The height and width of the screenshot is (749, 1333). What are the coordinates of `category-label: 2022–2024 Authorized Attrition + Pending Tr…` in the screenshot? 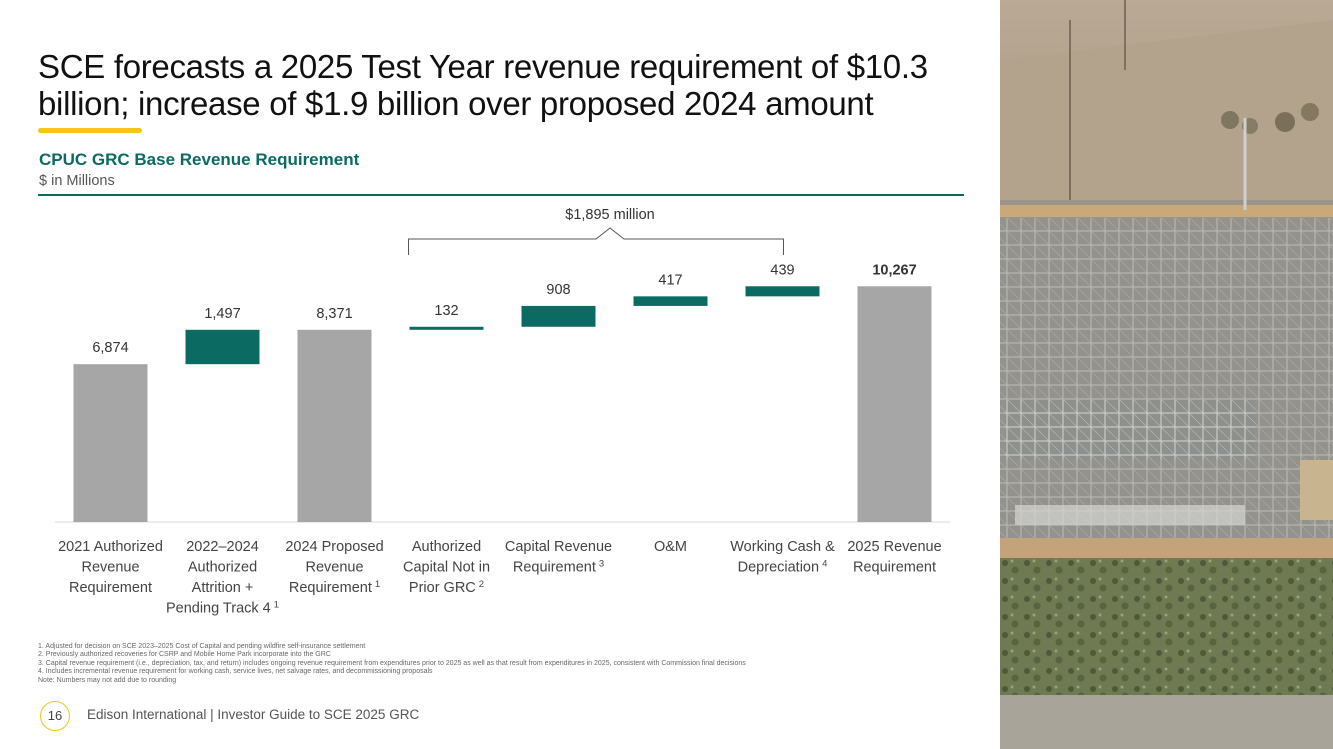 It's located at (222, 578).